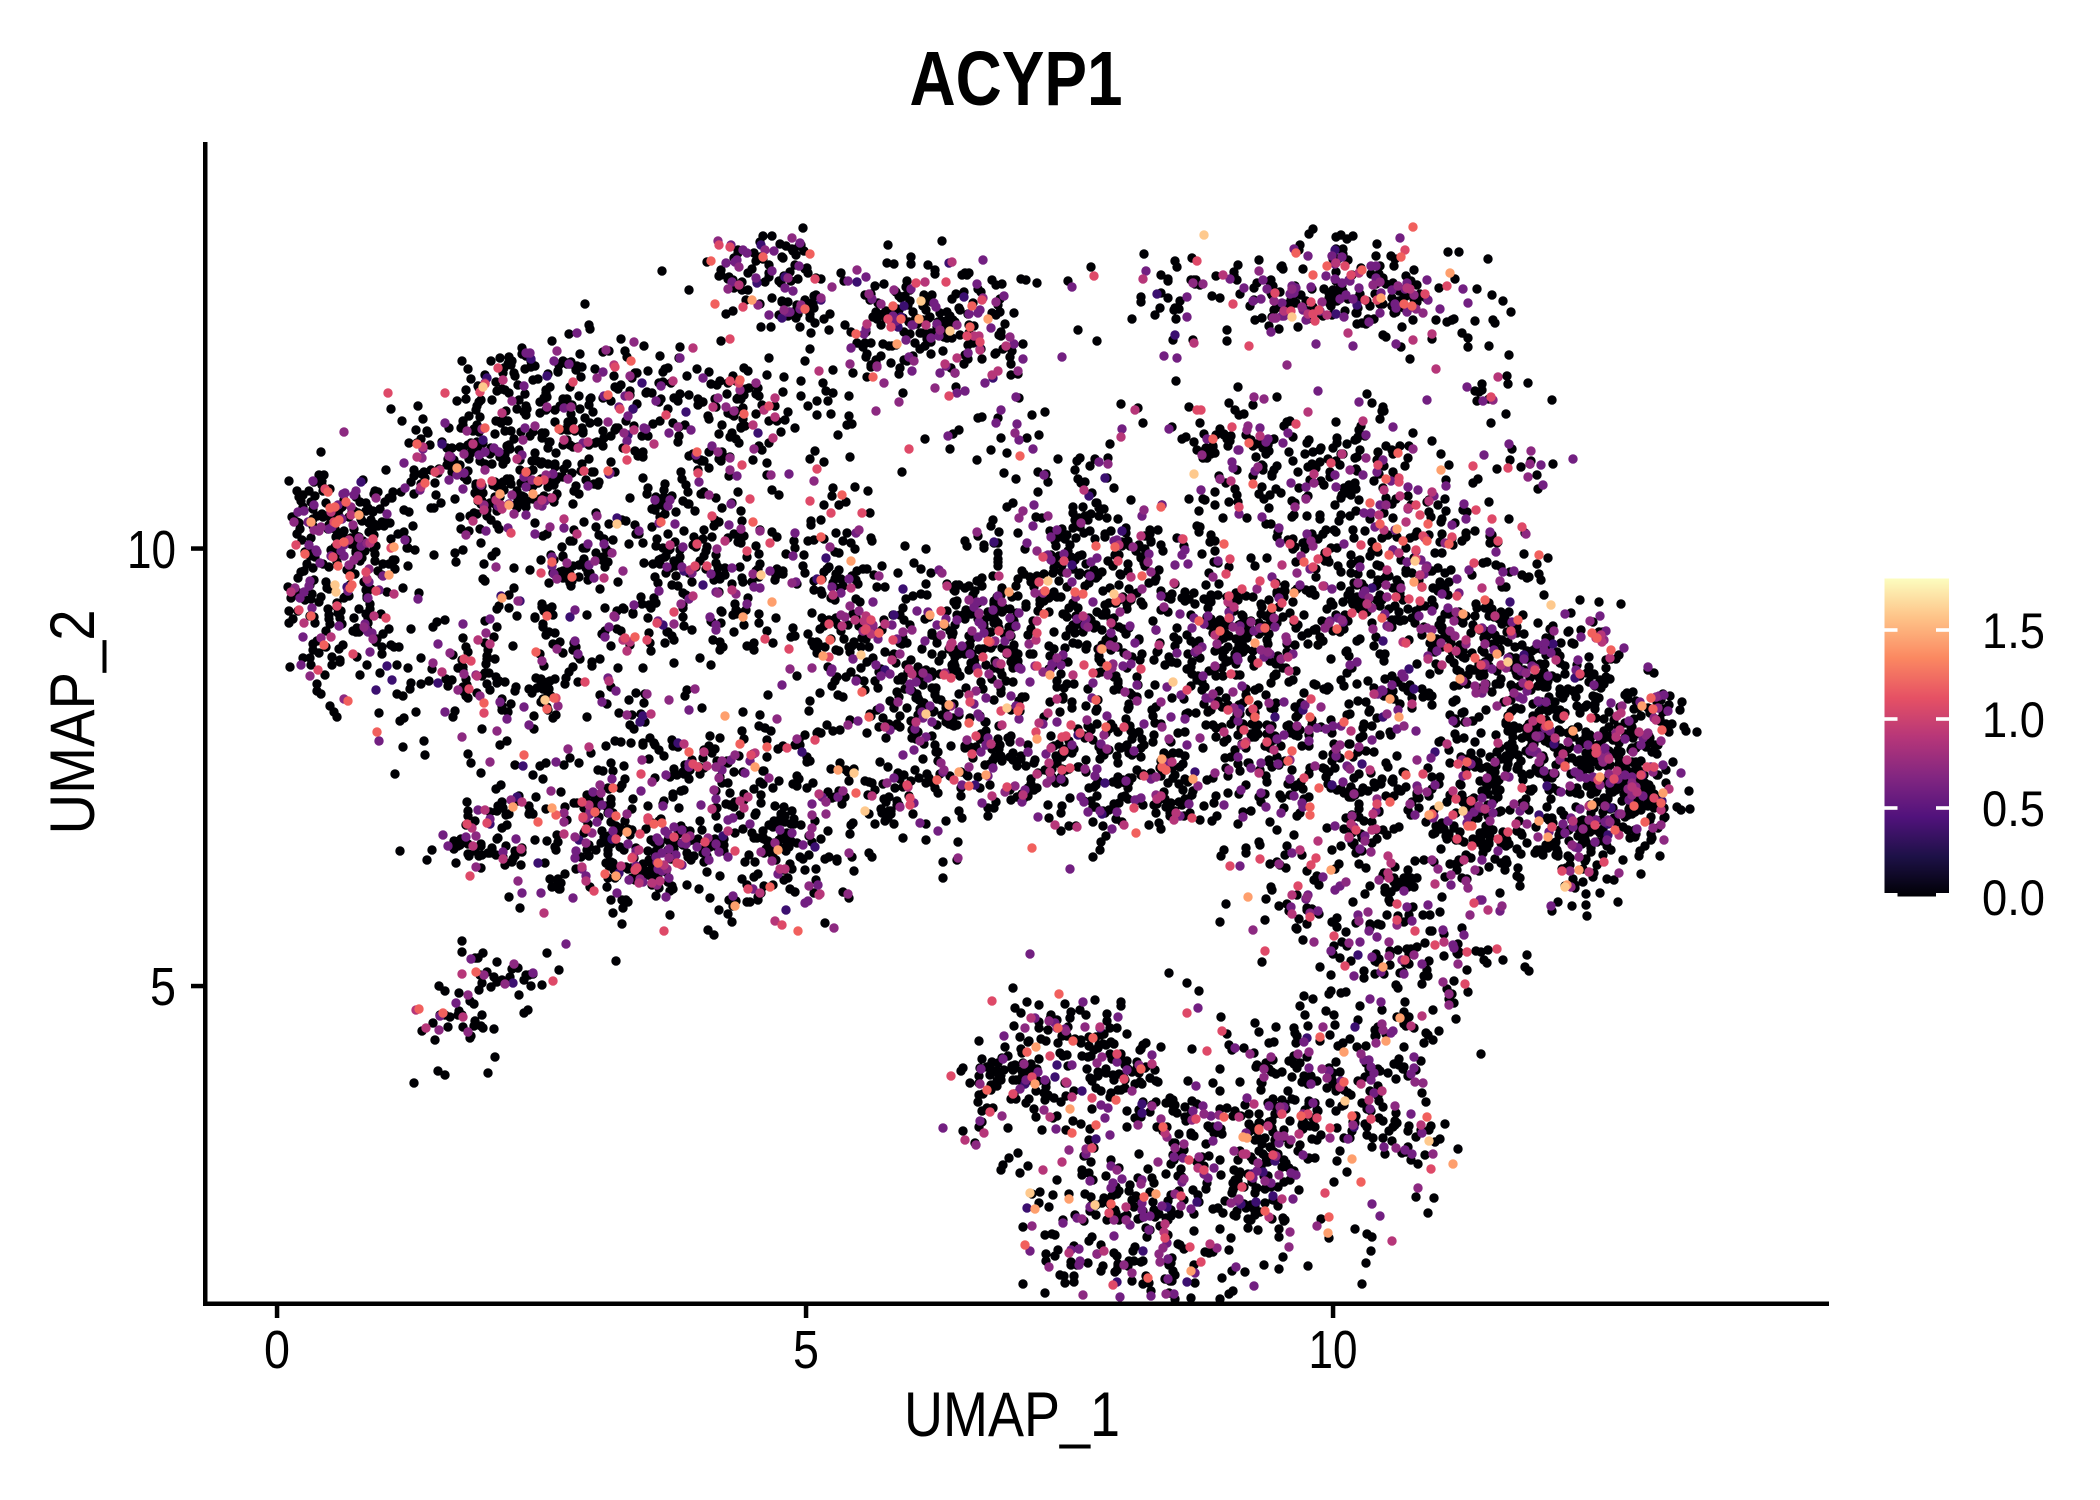 The image size is (2100, 1500). Describe the element at coordinates (2013, 631) in the screenshot. I see `svg-text: 1.5` at that location.